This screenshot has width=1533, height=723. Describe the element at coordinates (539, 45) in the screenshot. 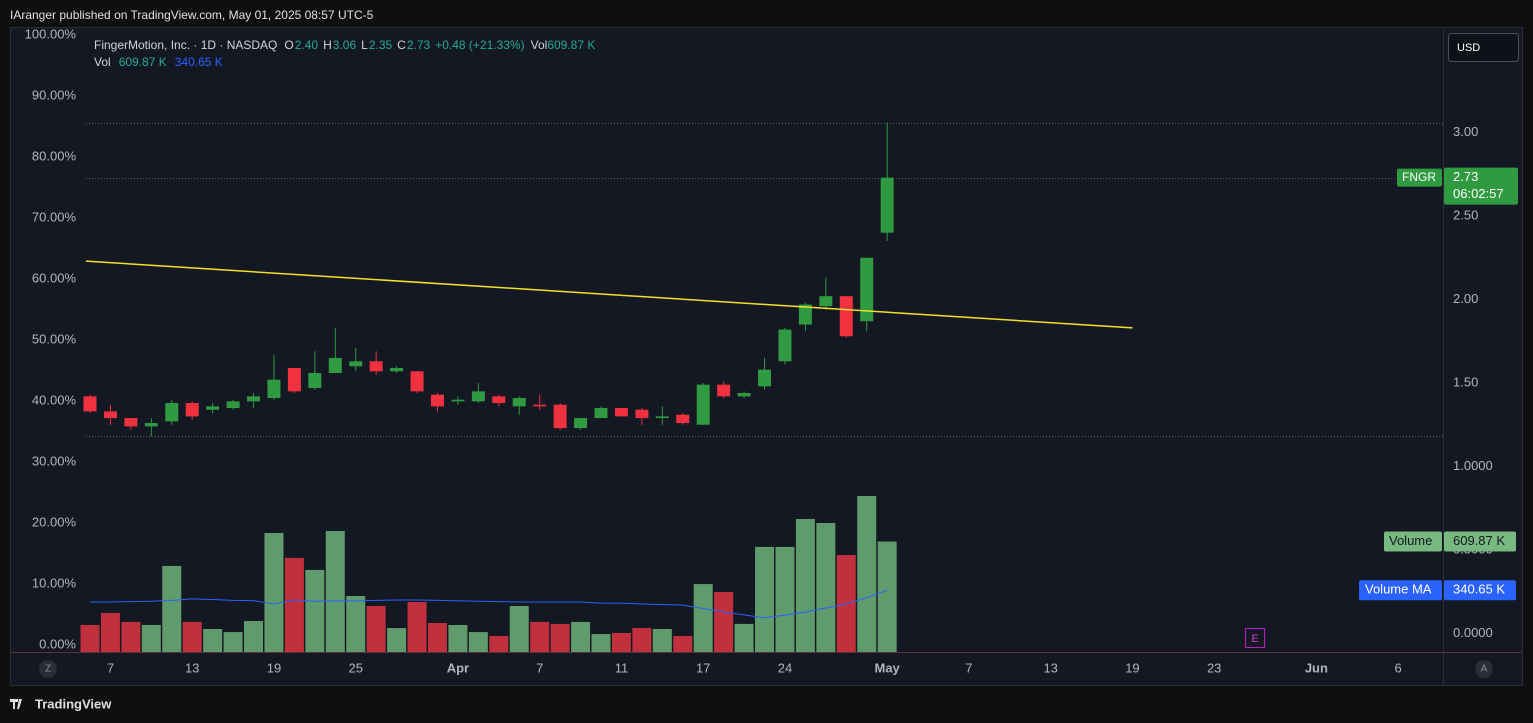

I see `legend-text: Vol` at that location.